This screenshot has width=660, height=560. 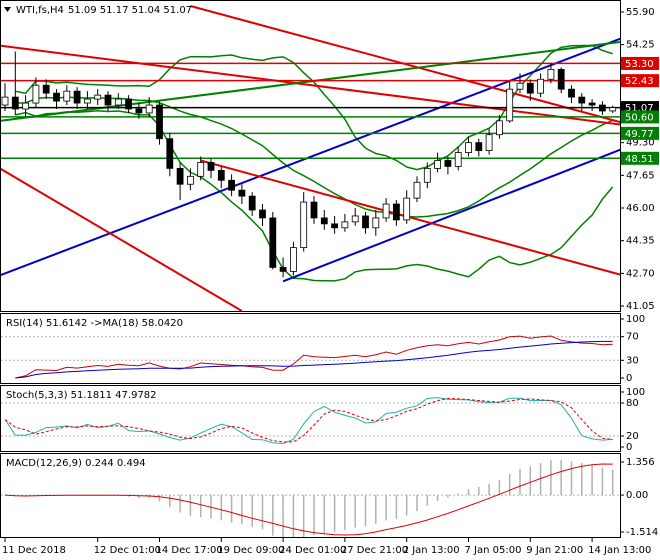 I want to click on x-tick-label: 11 Dec 2018, so click(x=34, y=550).